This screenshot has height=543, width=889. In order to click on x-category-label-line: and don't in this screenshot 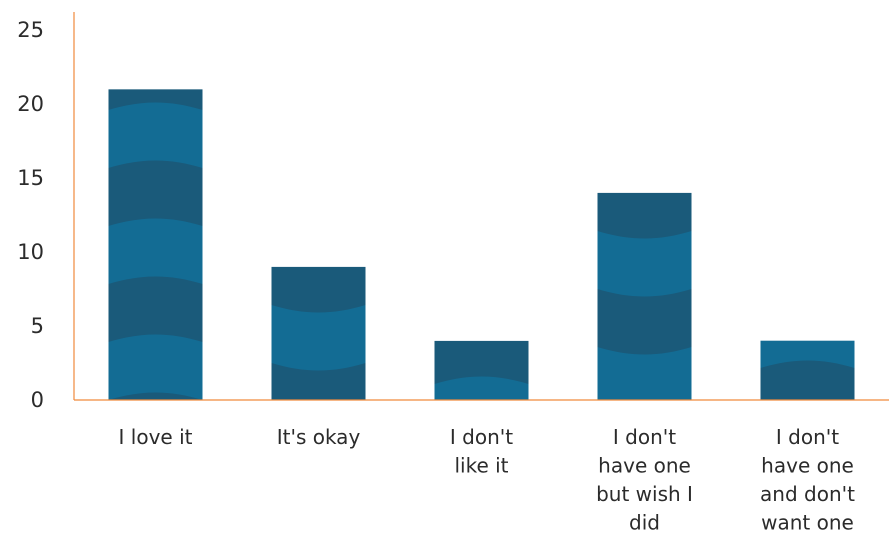, I will do `click(807, 494)`.